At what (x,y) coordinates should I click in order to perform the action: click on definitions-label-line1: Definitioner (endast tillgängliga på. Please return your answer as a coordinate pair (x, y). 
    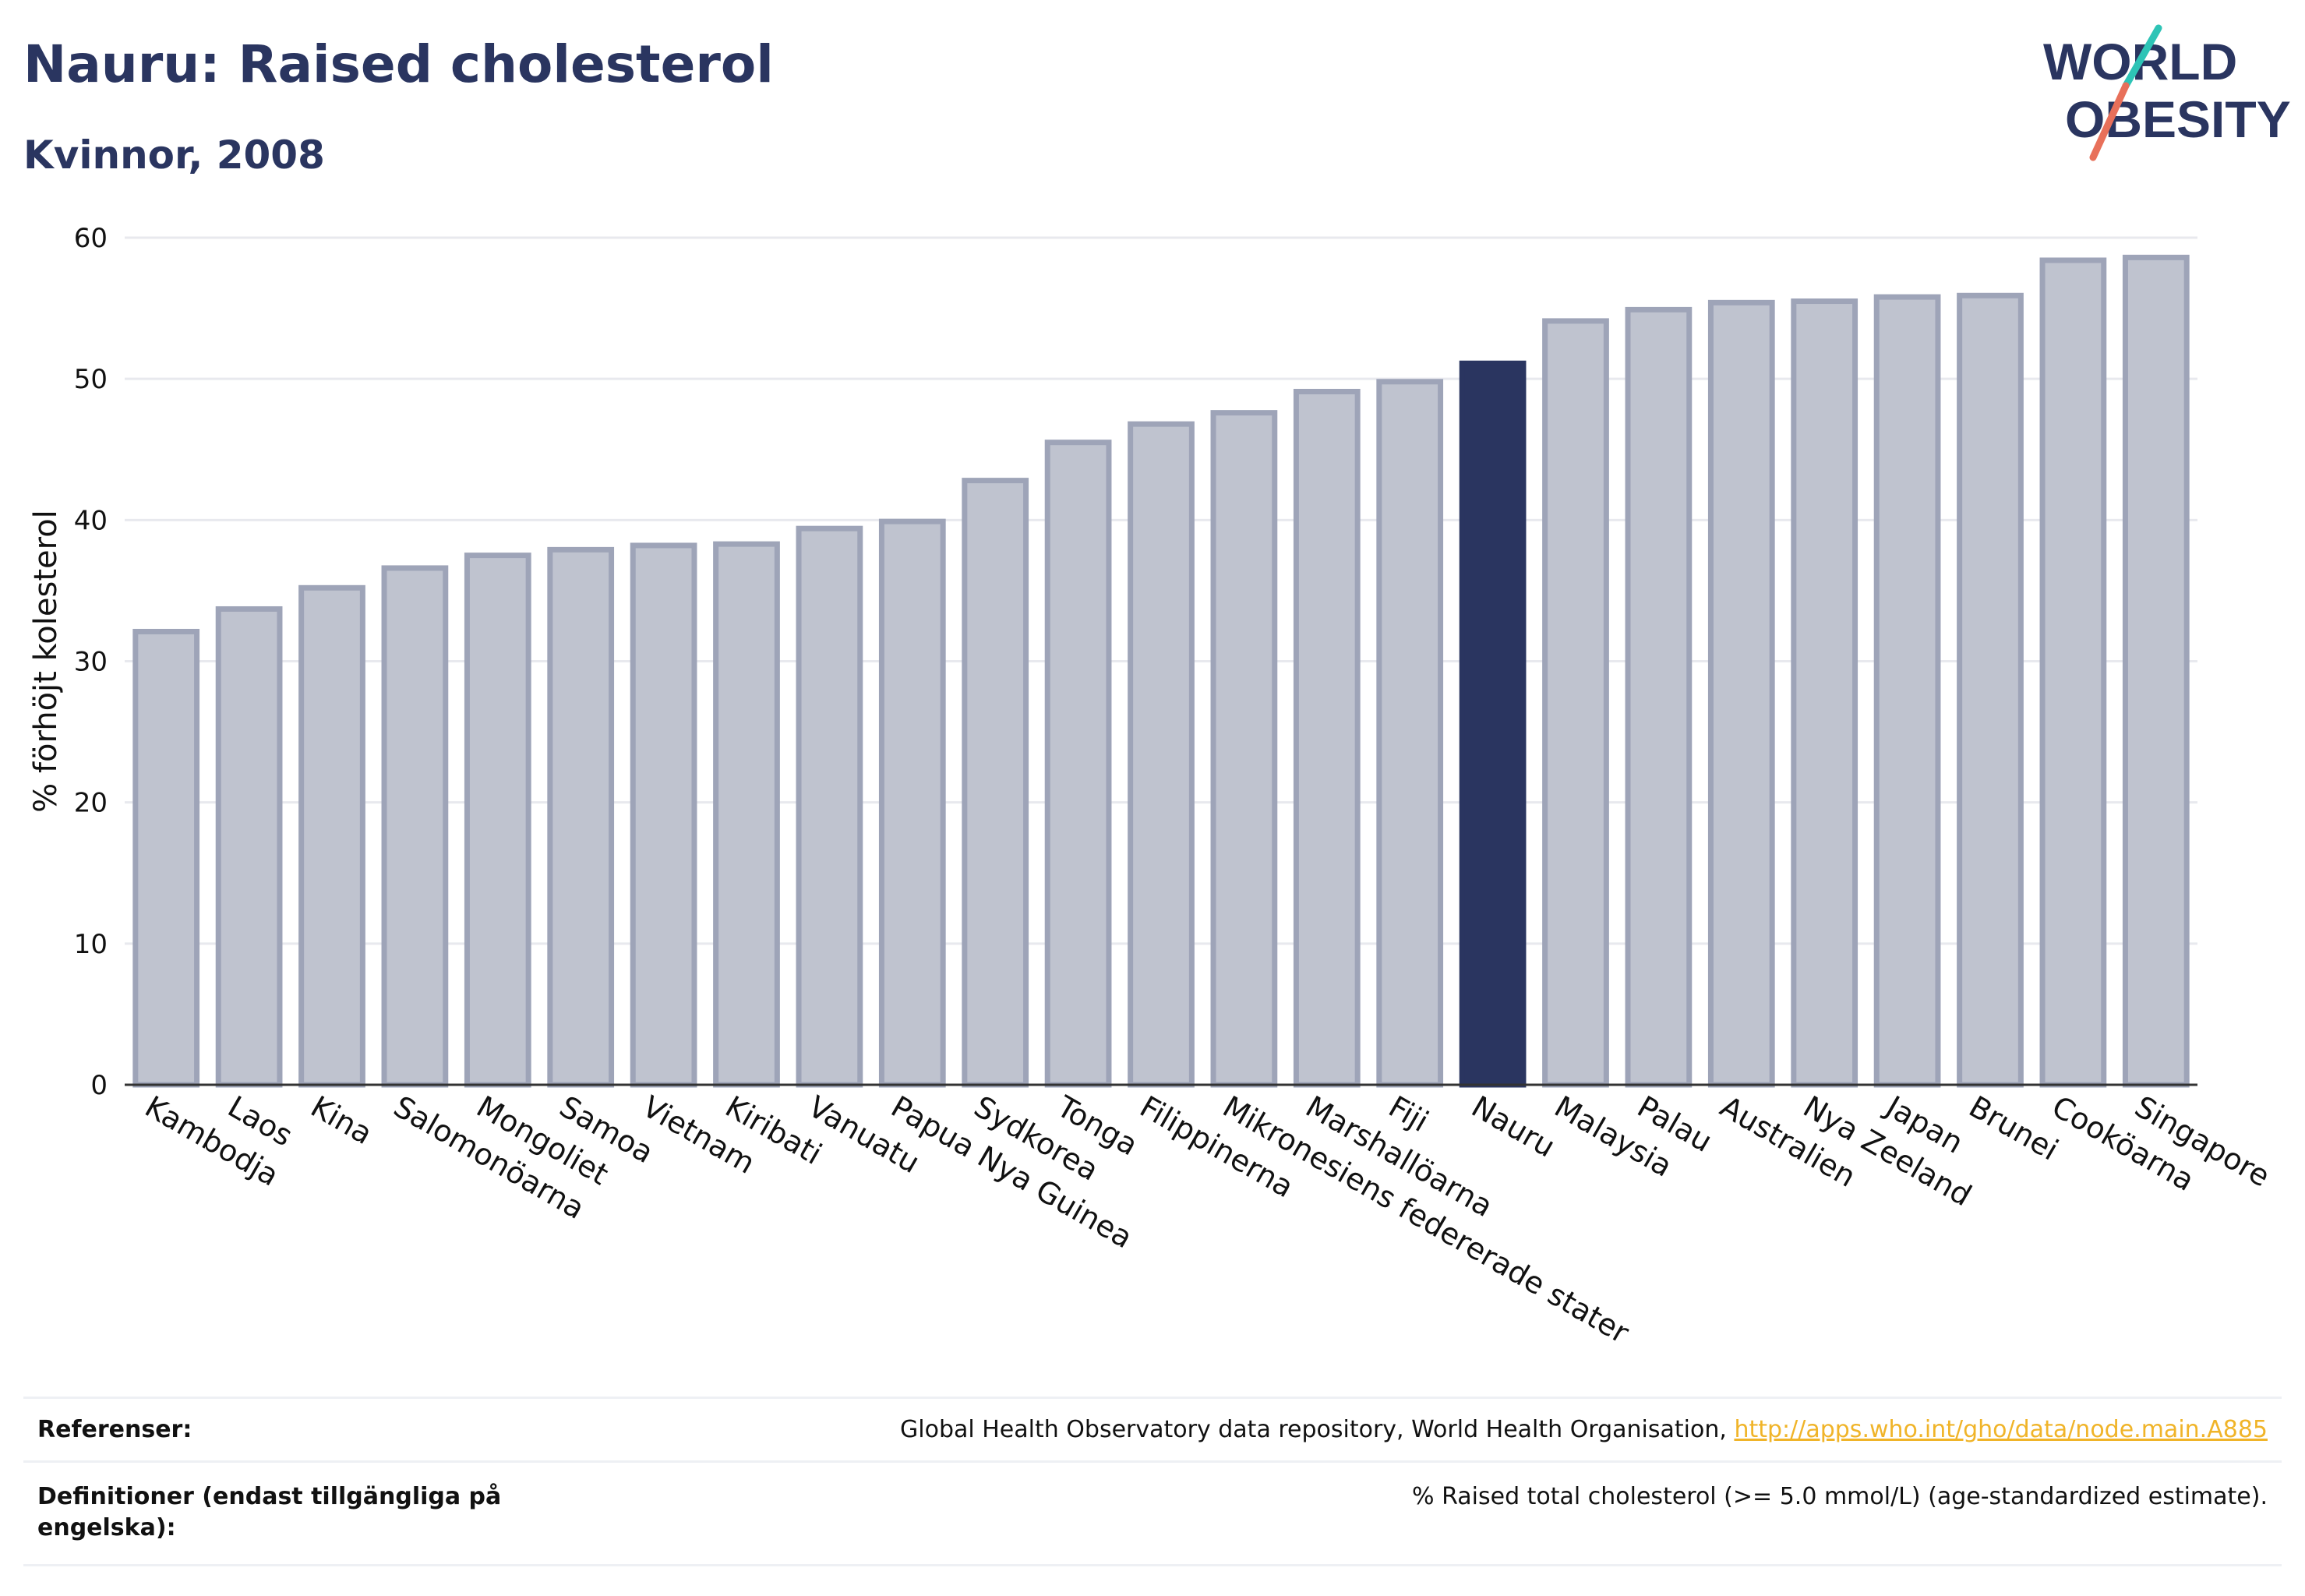
    Looking at the image, I should click on (269, 1496).